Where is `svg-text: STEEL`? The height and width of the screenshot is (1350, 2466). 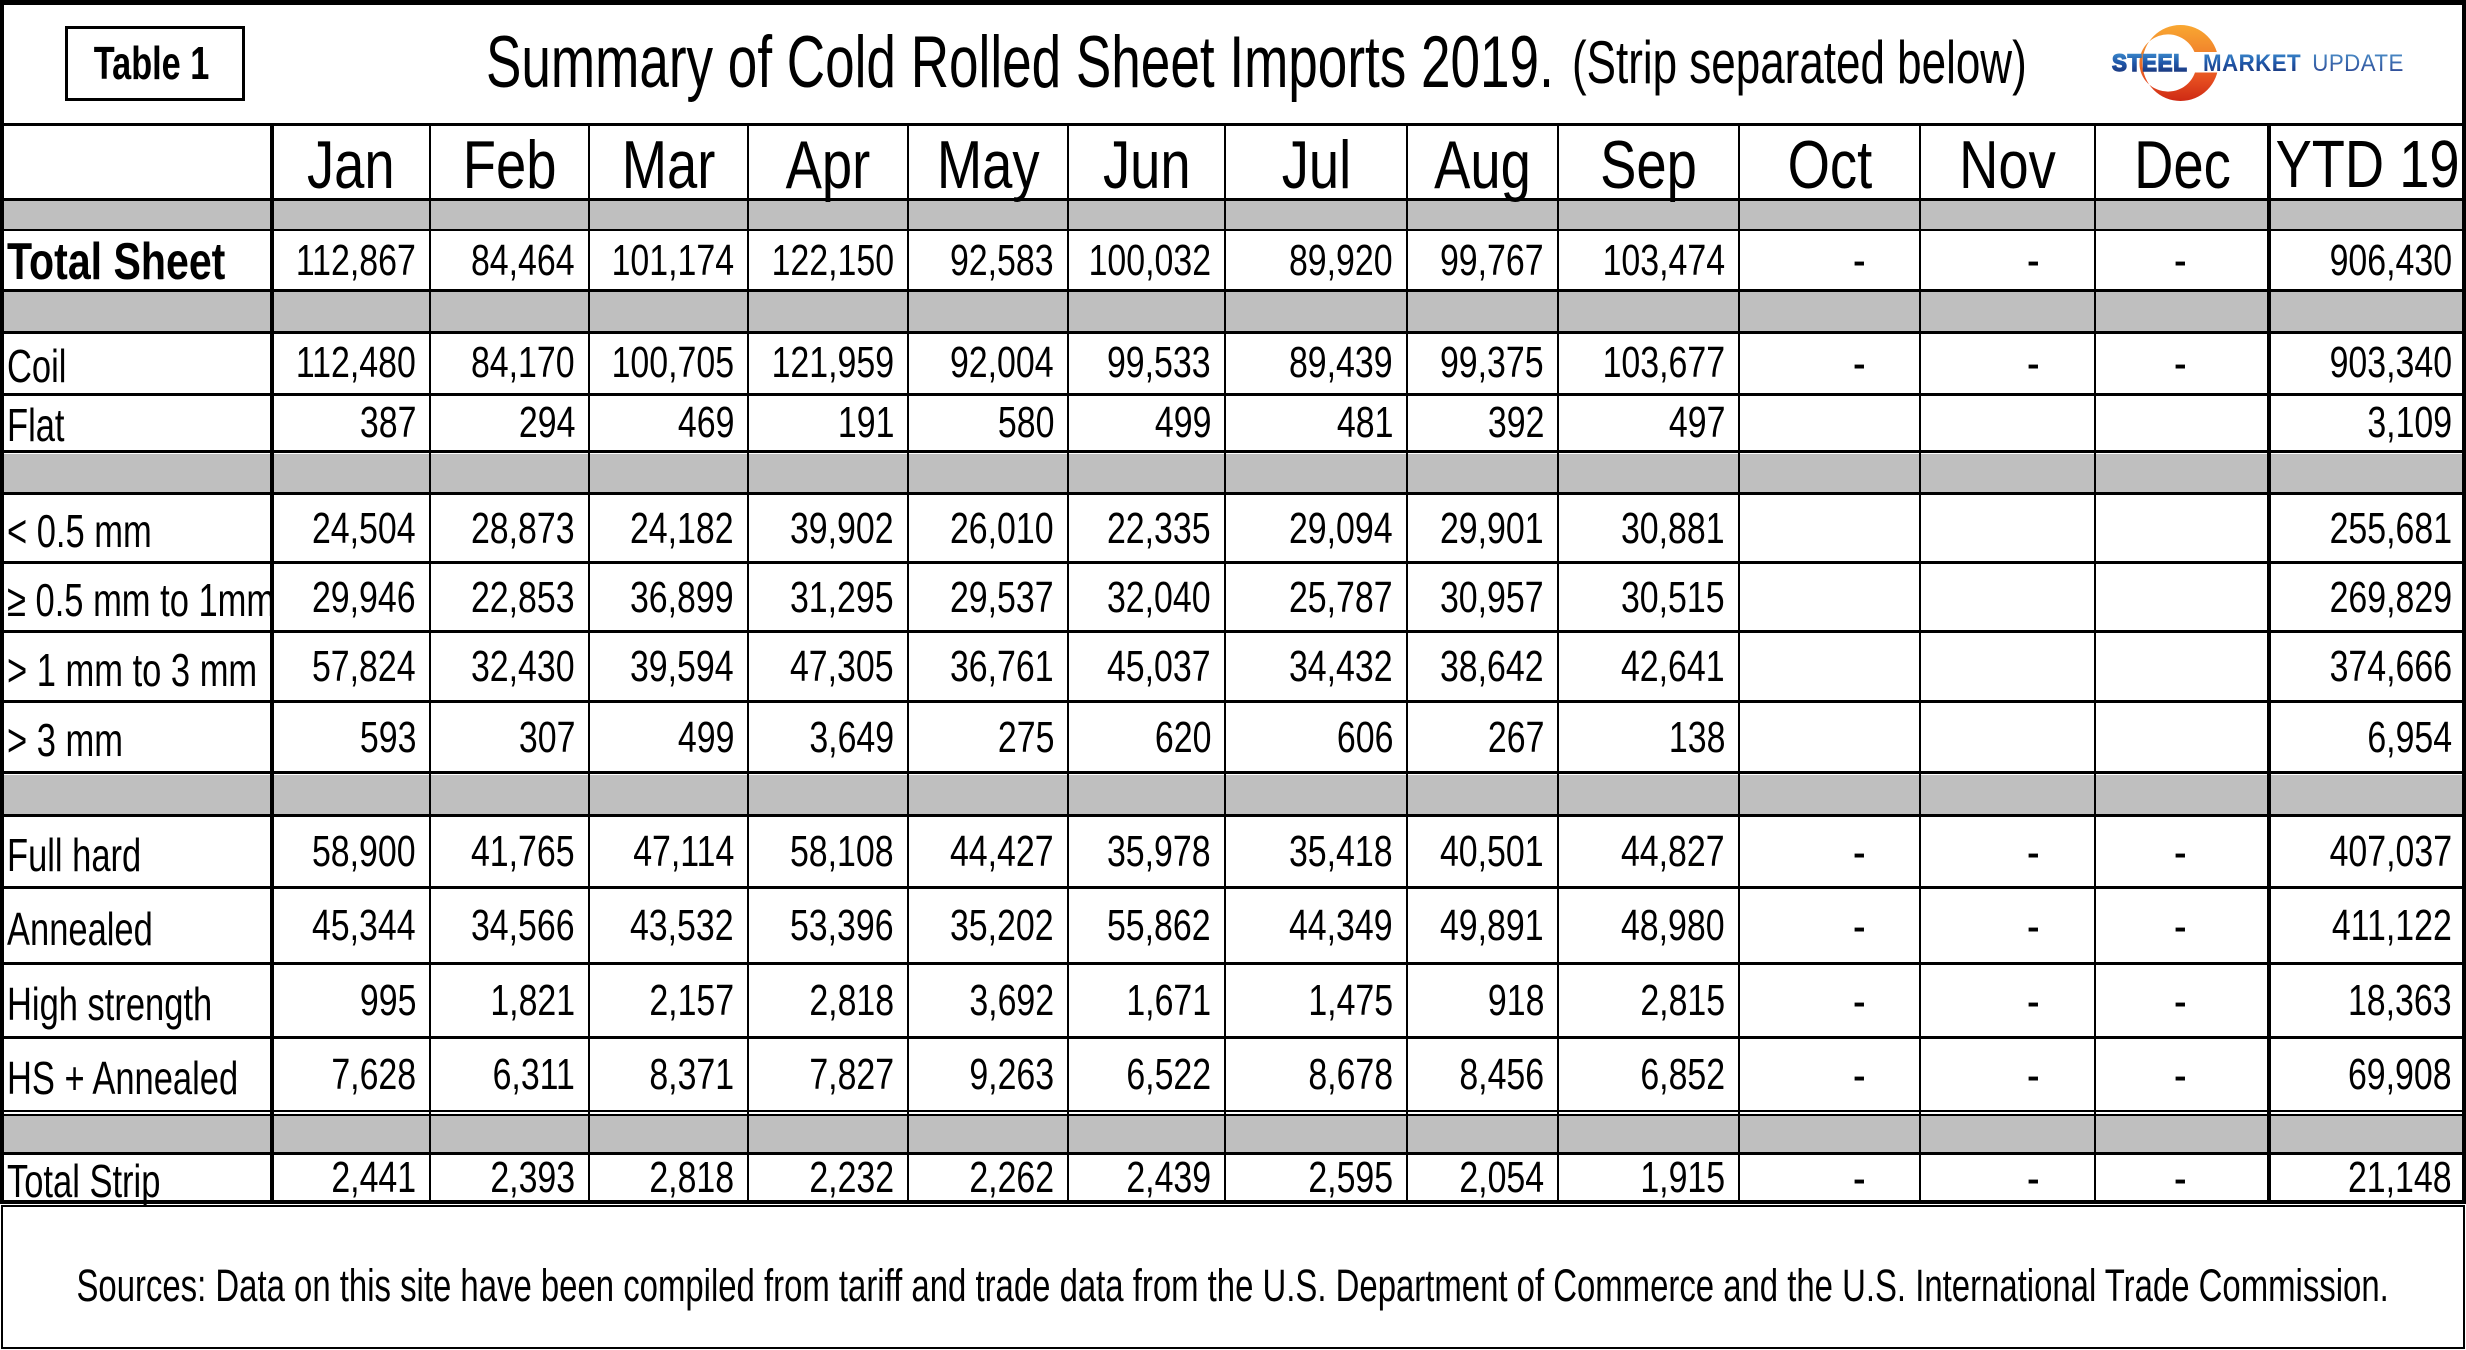 svg-text: STEEL is located at coordinates (2150, 62).